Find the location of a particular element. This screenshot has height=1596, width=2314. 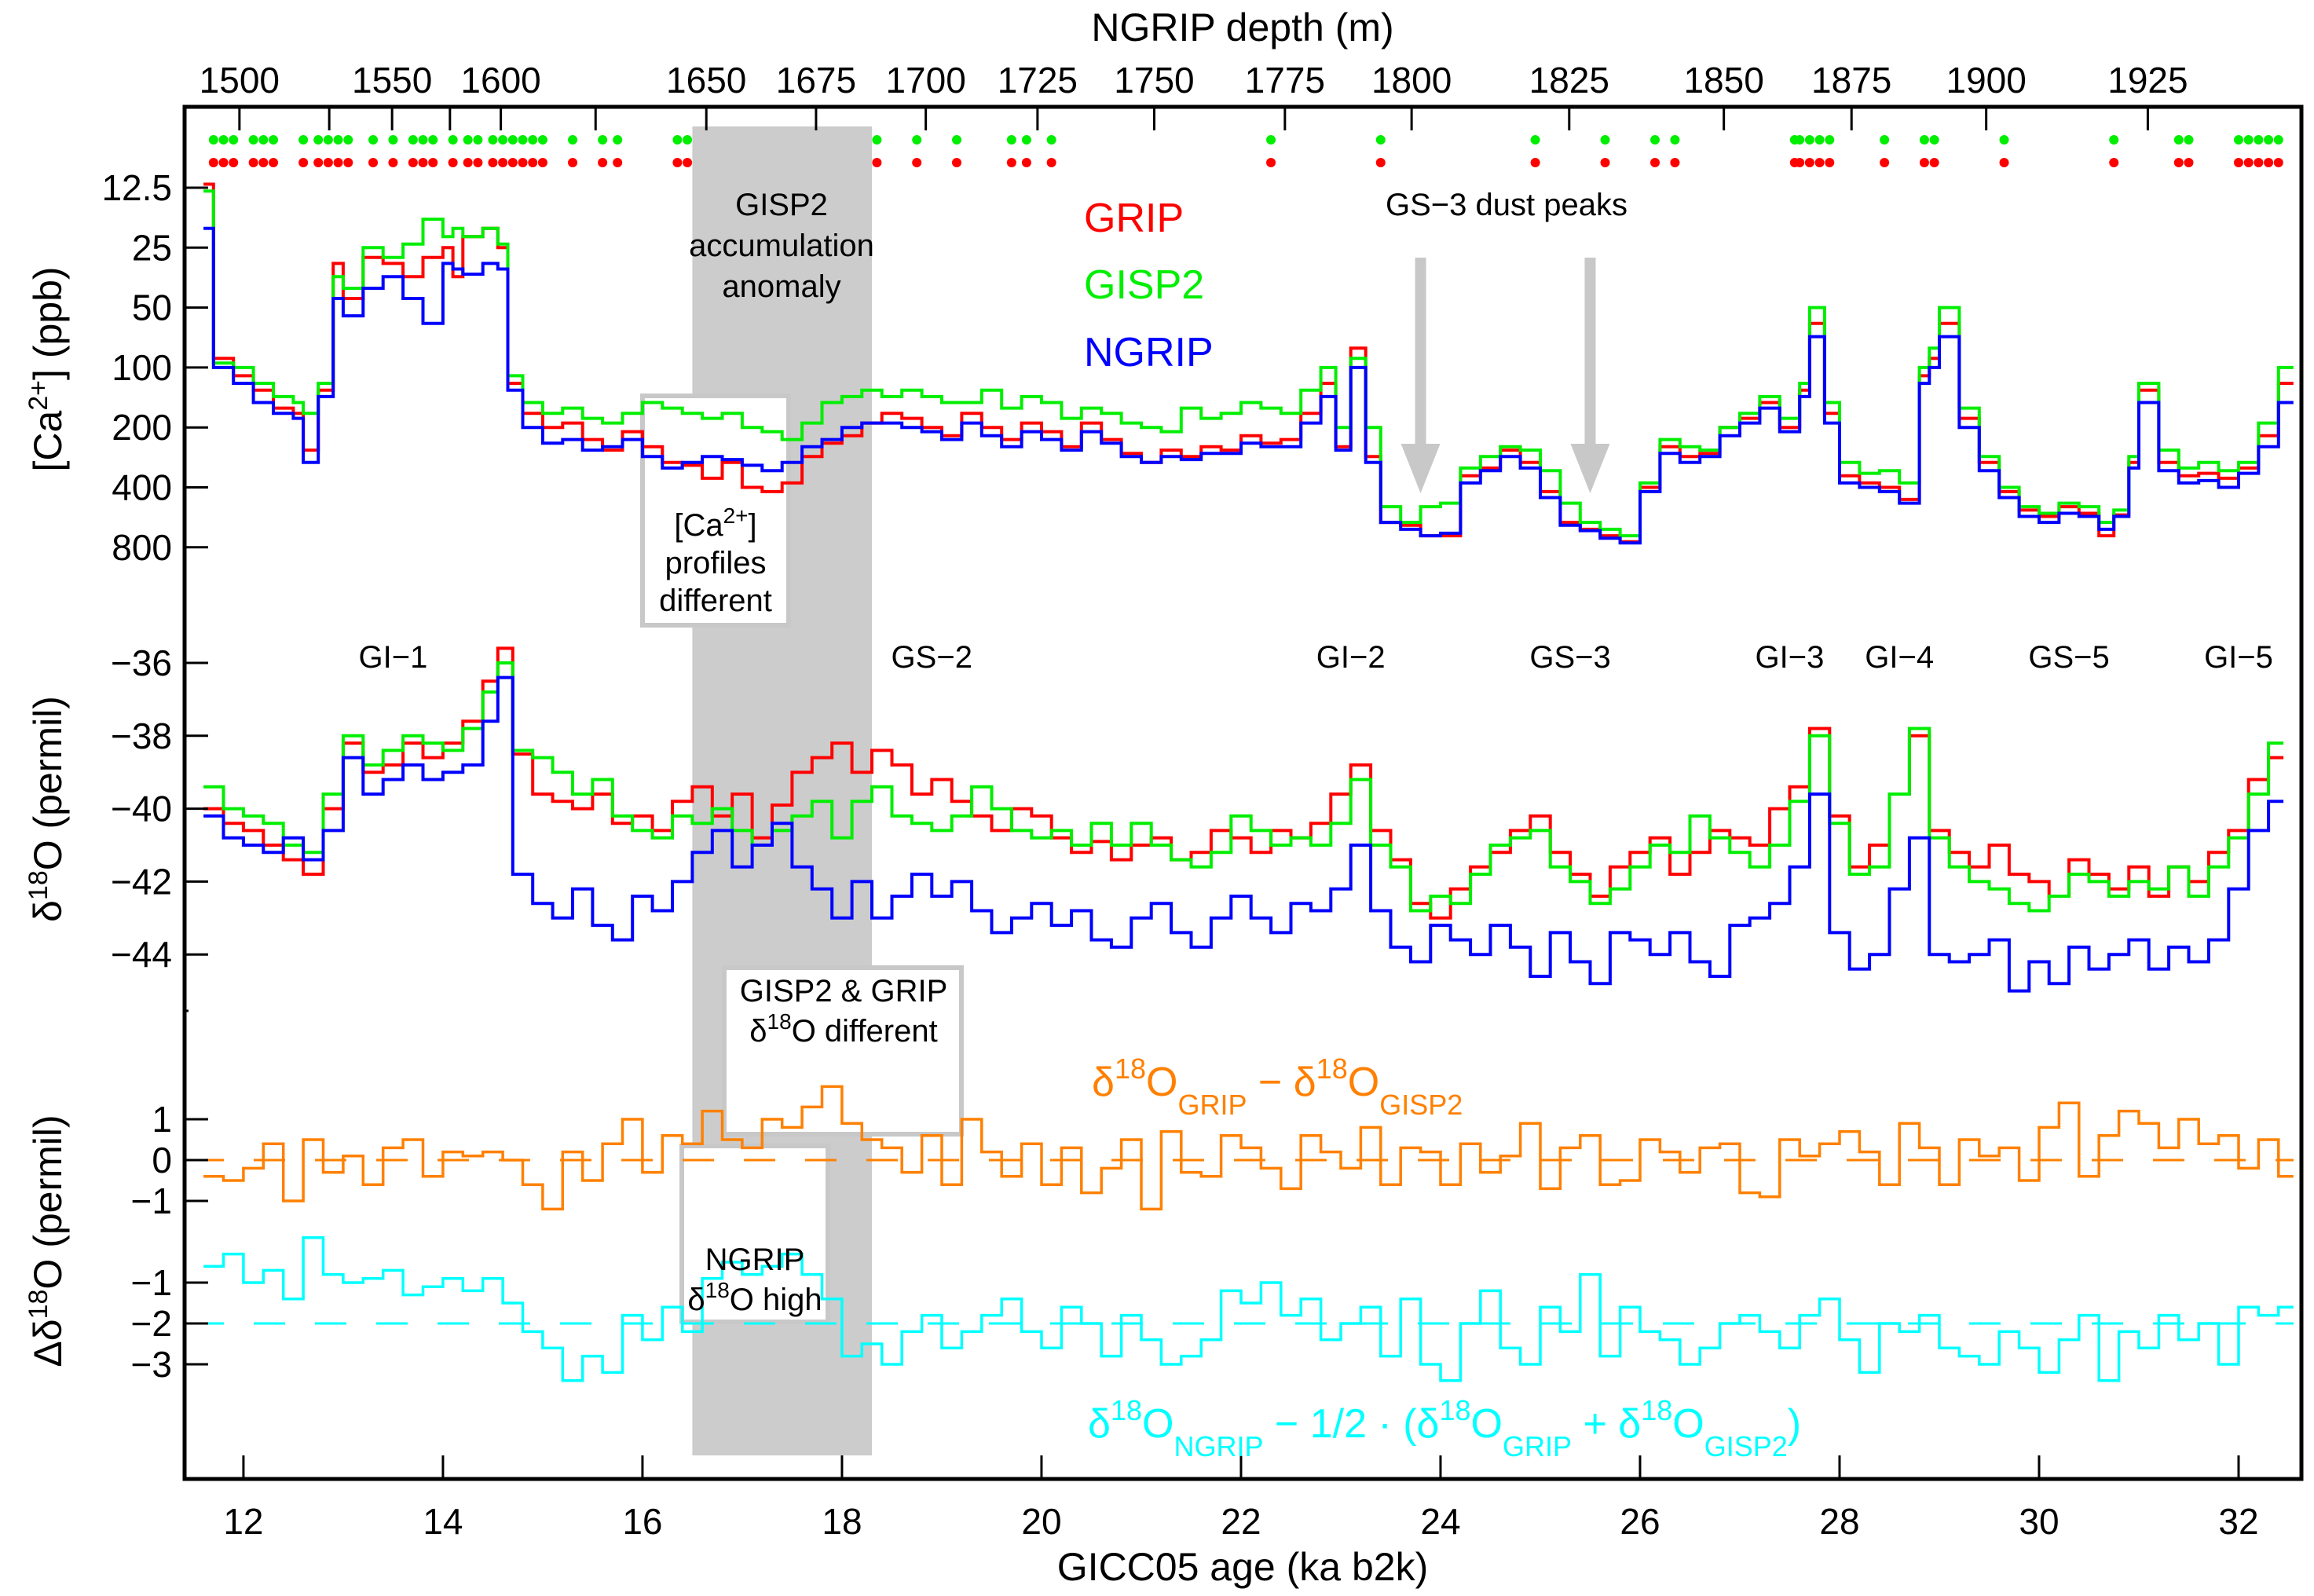

event-label: GS−3 is located at coordinates (1569, 657).